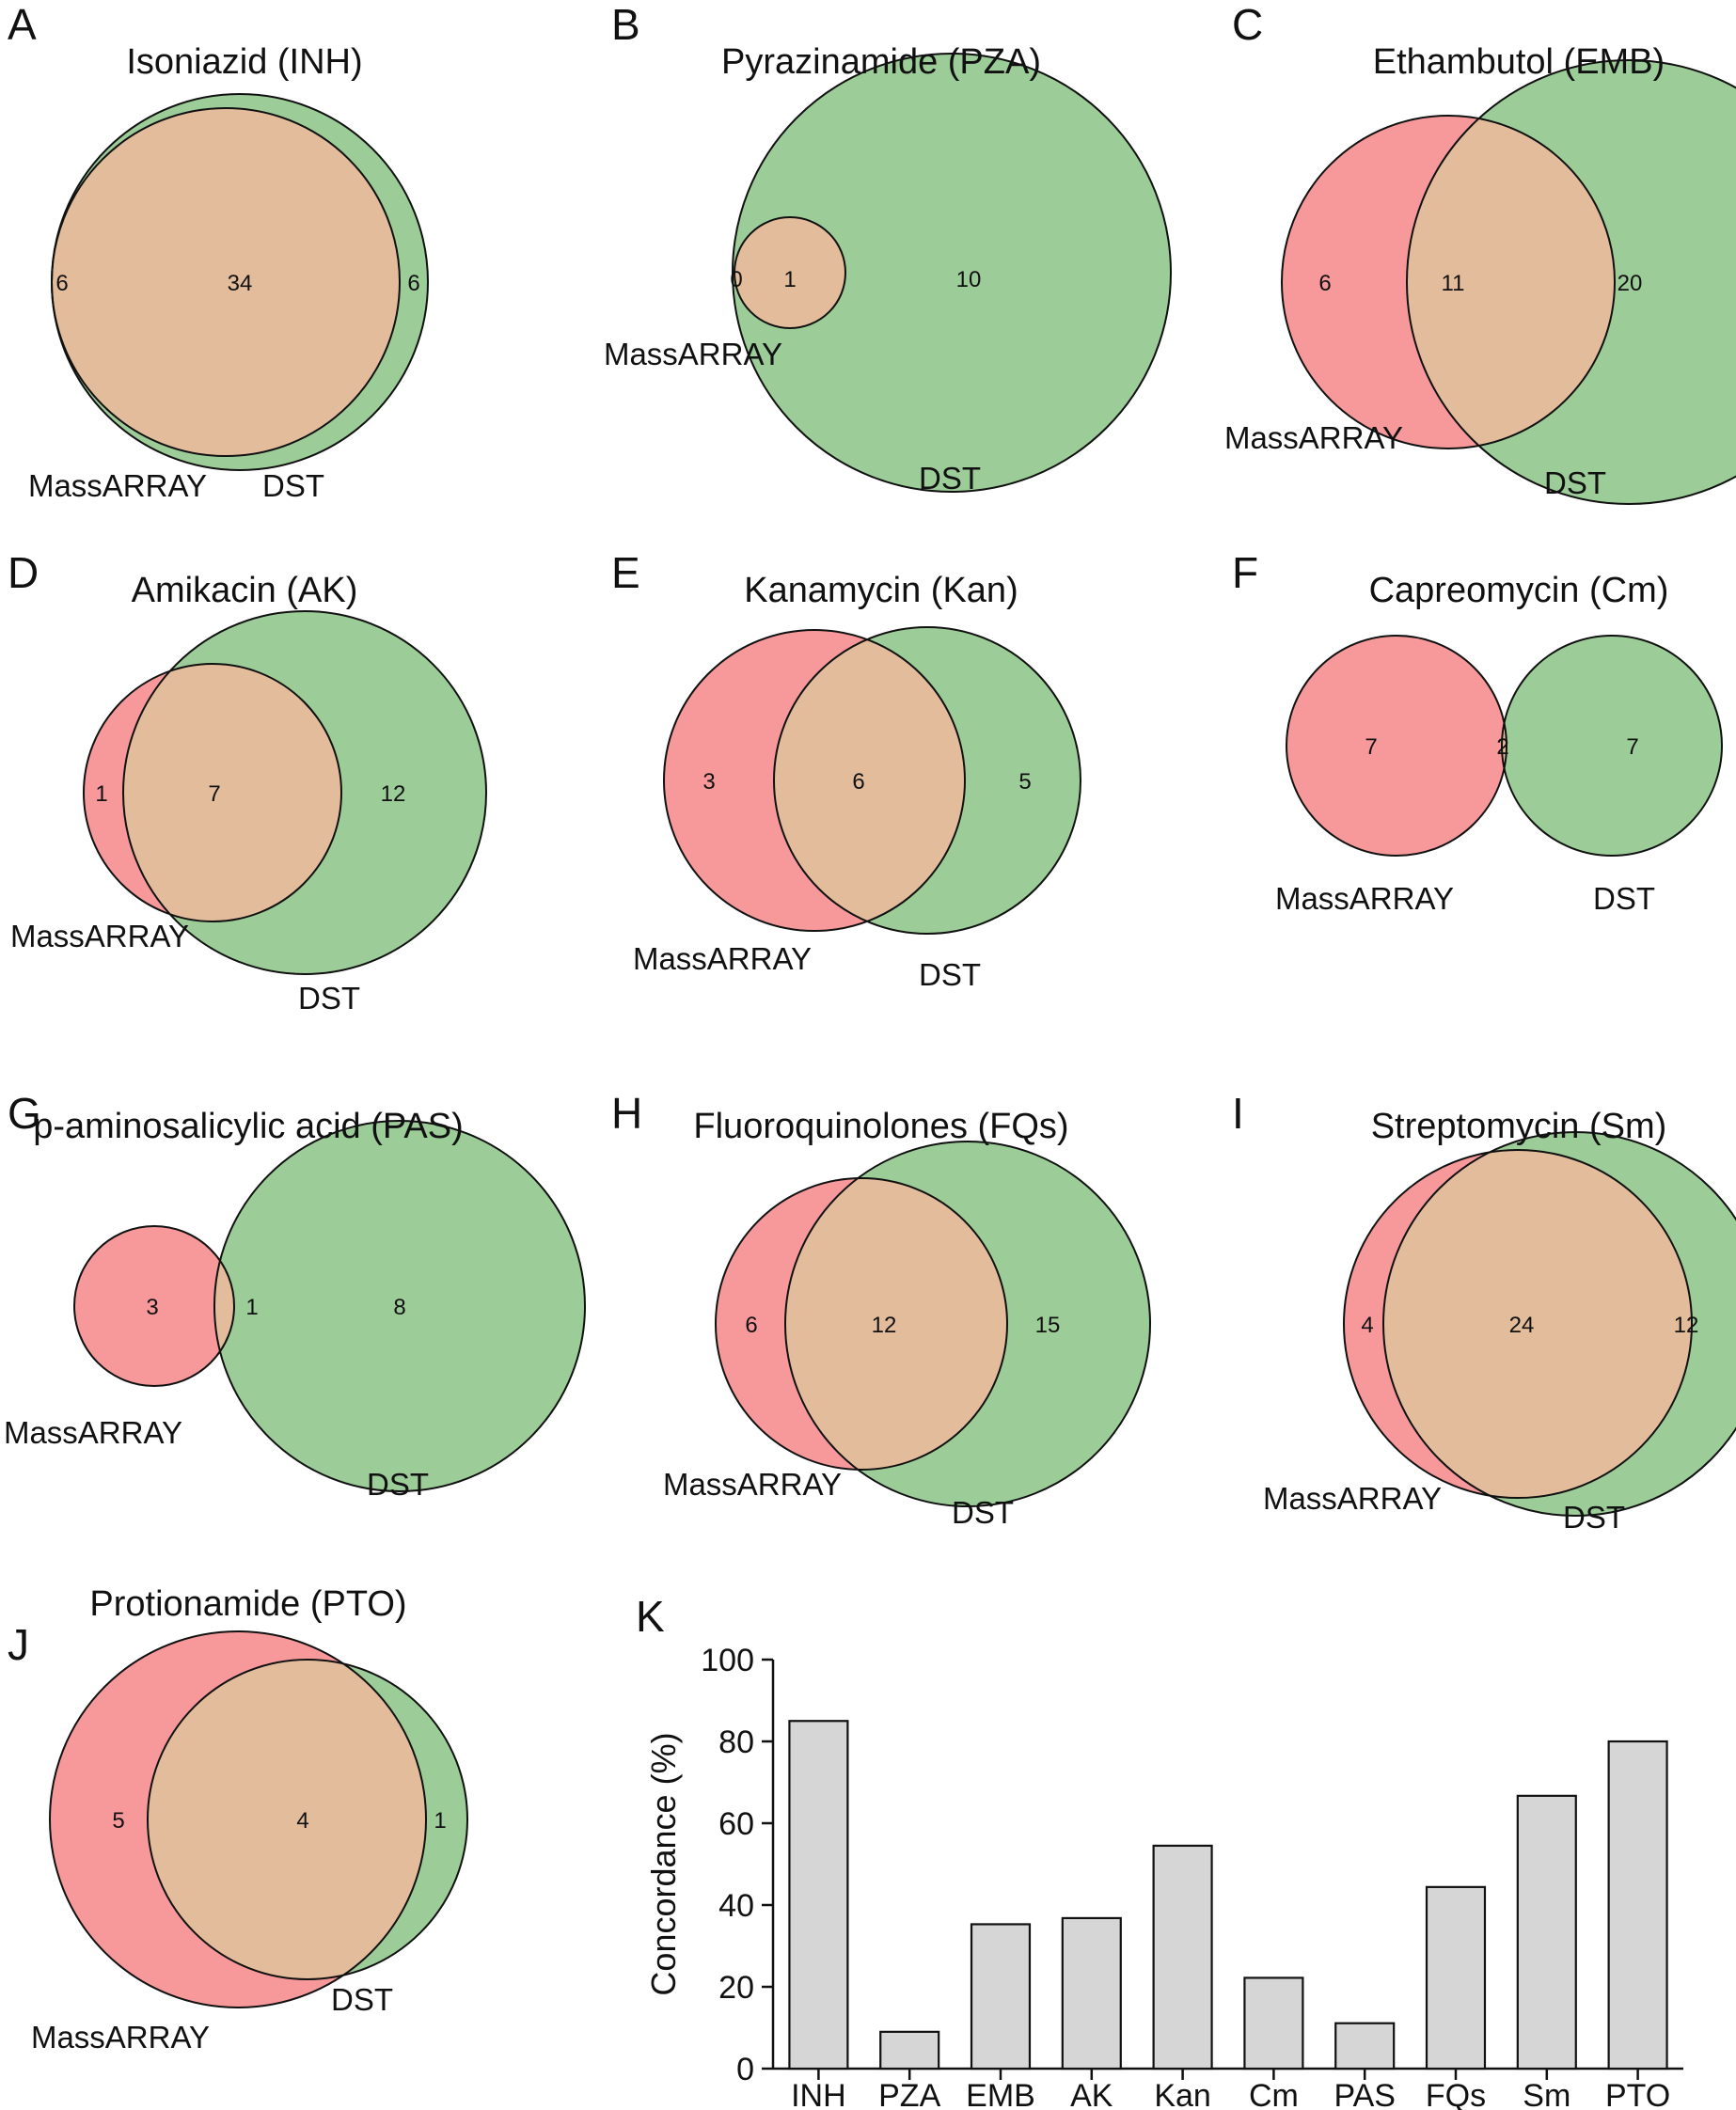  What do you see at coordinates (909, 2094) in the screenshot?
I see `x-tick-label: PZA` at bounding box center [909, 2094].